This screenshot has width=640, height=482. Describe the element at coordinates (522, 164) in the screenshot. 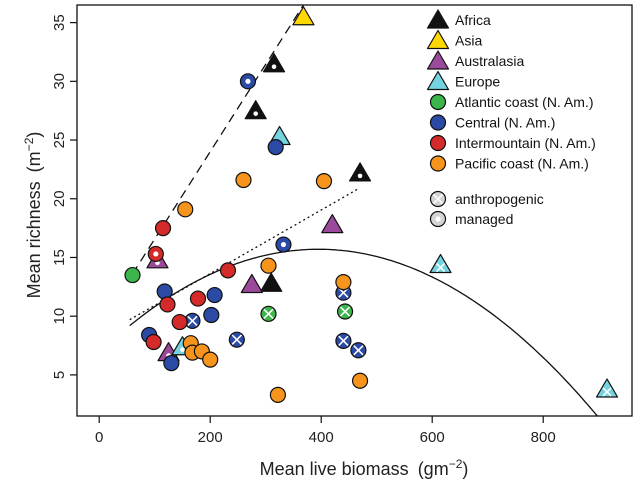

I see `legend-label: Pacific coast (N. Am.)` at that location.